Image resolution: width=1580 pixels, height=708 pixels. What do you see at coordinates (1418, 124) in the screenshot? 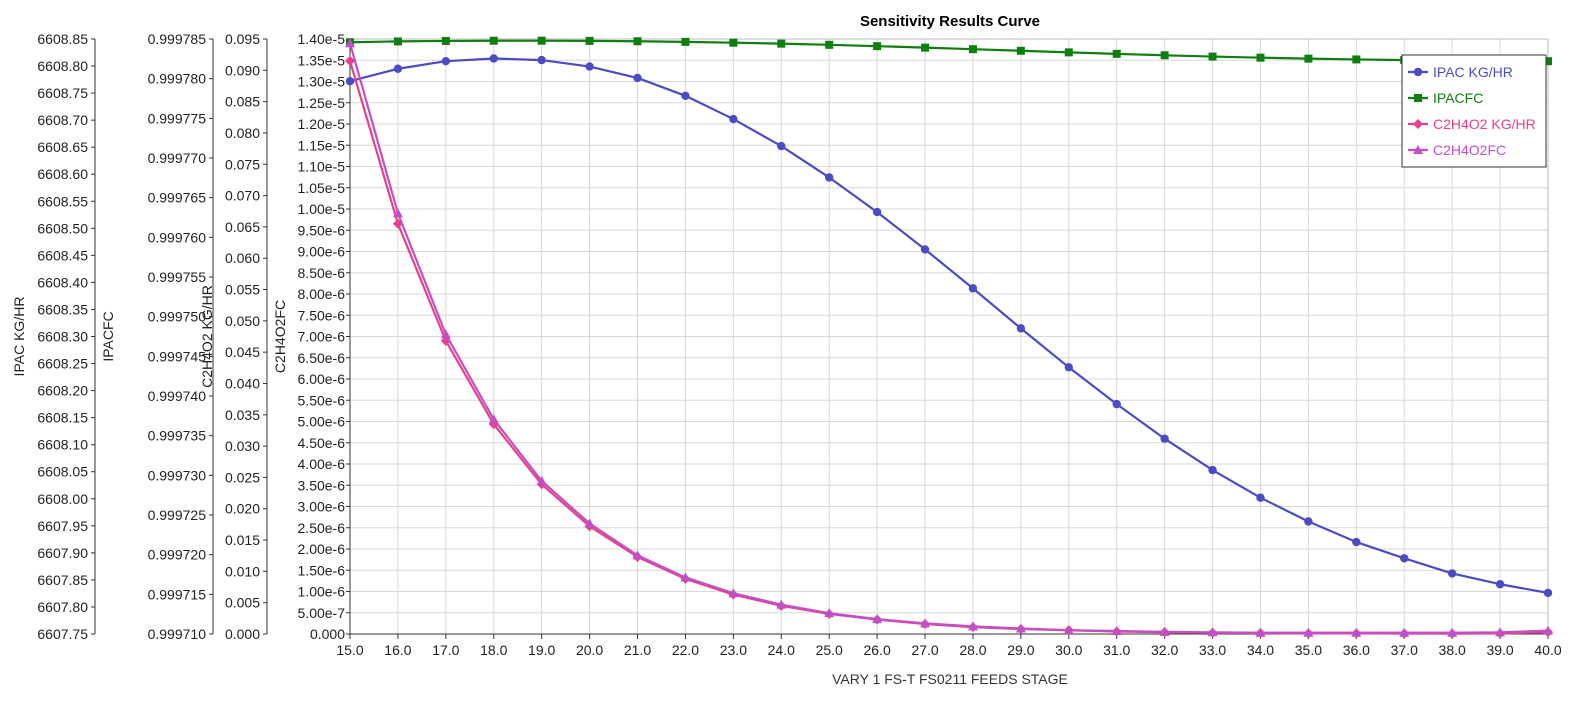
I see `legend-marker-diamond` at bounding box center [1418, 124].